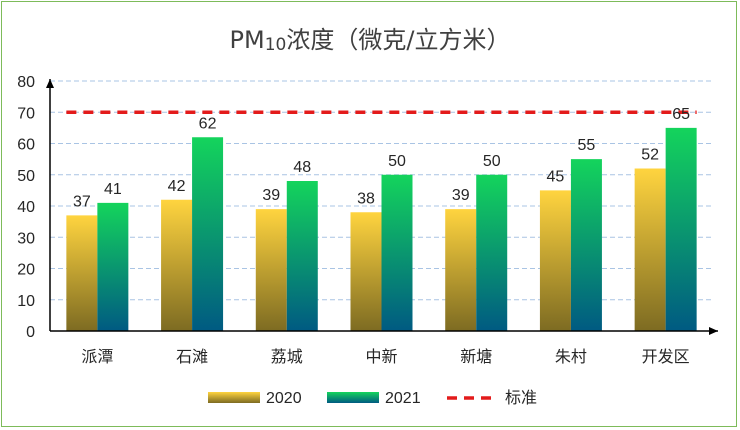  I want to click on y-tick-label: 50, so click(26, 176).